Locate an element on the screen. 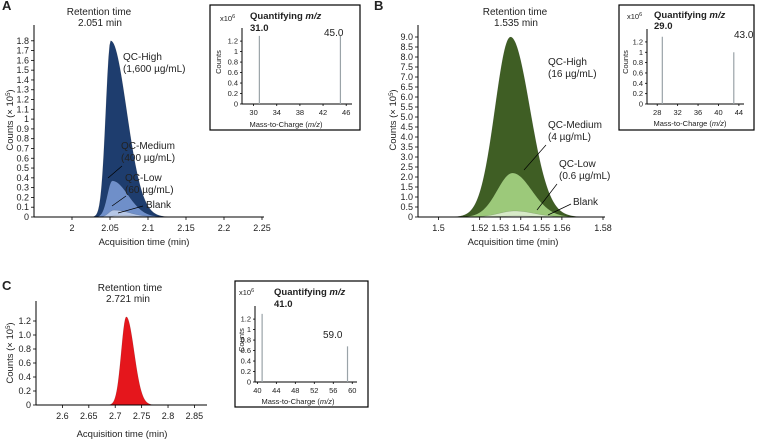 The width and height of the screenshot is (761, 445). panel-b-x-tick-label: 1.55 is located at coordinates (542, 228).